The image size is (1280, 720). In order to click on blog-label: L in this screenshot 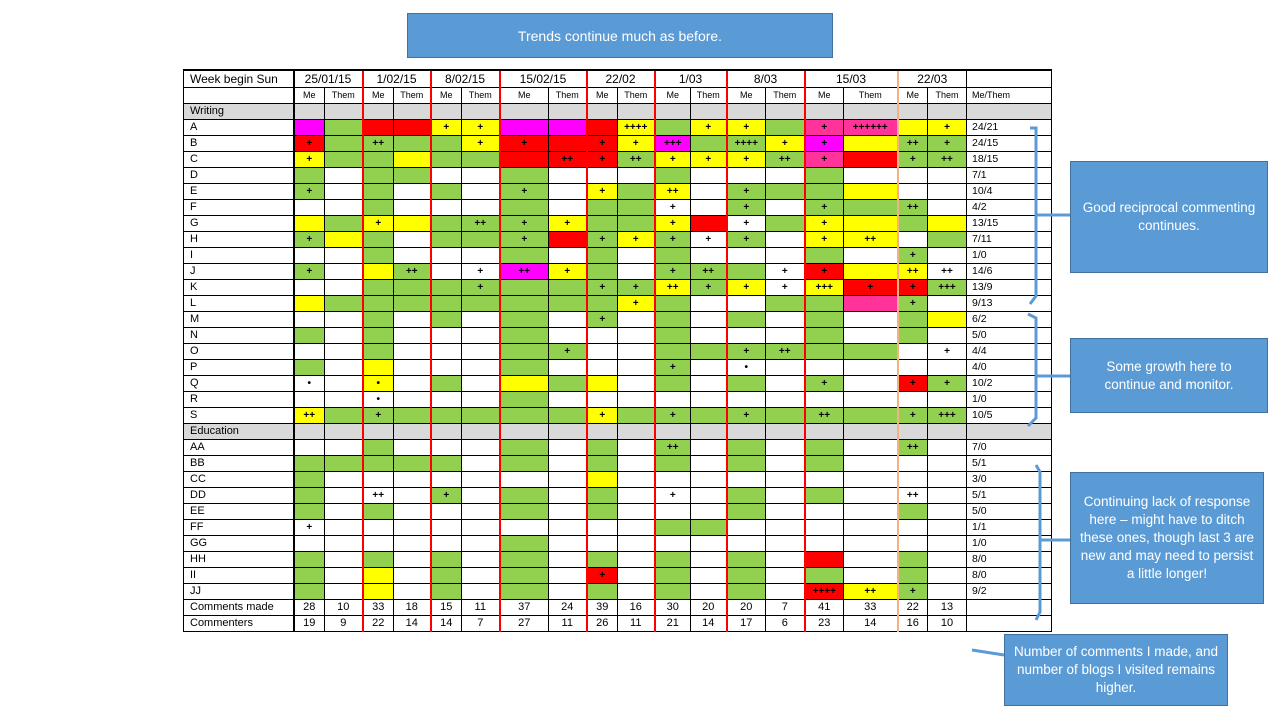, I will do `click(239, 303)`.